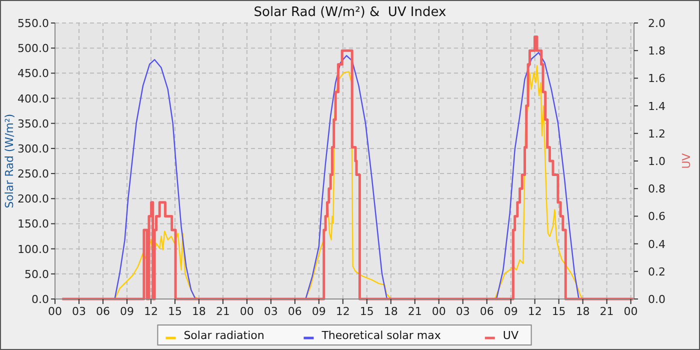  Describe the element at coordinates (686, 160) in the screenshot. I see `y2-axis-title: UV` at that location.